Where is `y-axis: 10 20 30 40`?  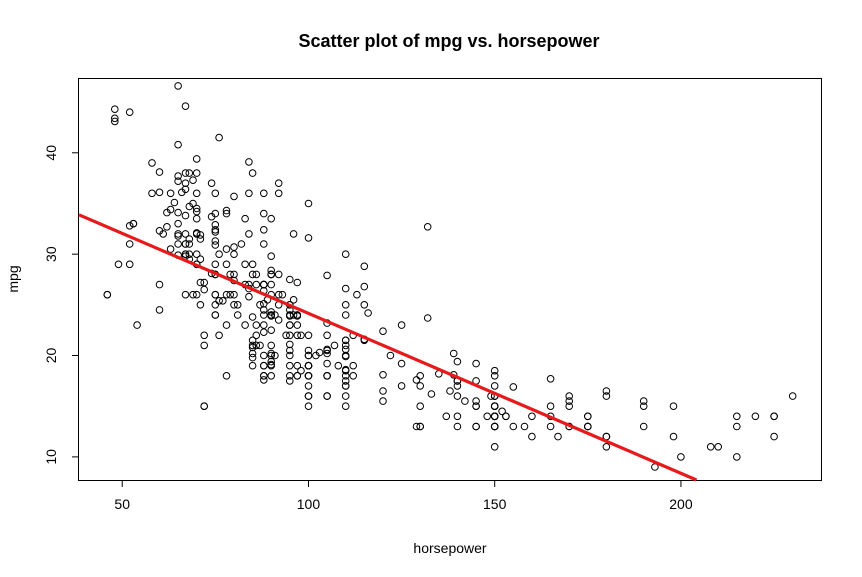 y-axis: 10 20 30 40 is located at coordinates (61, 305).